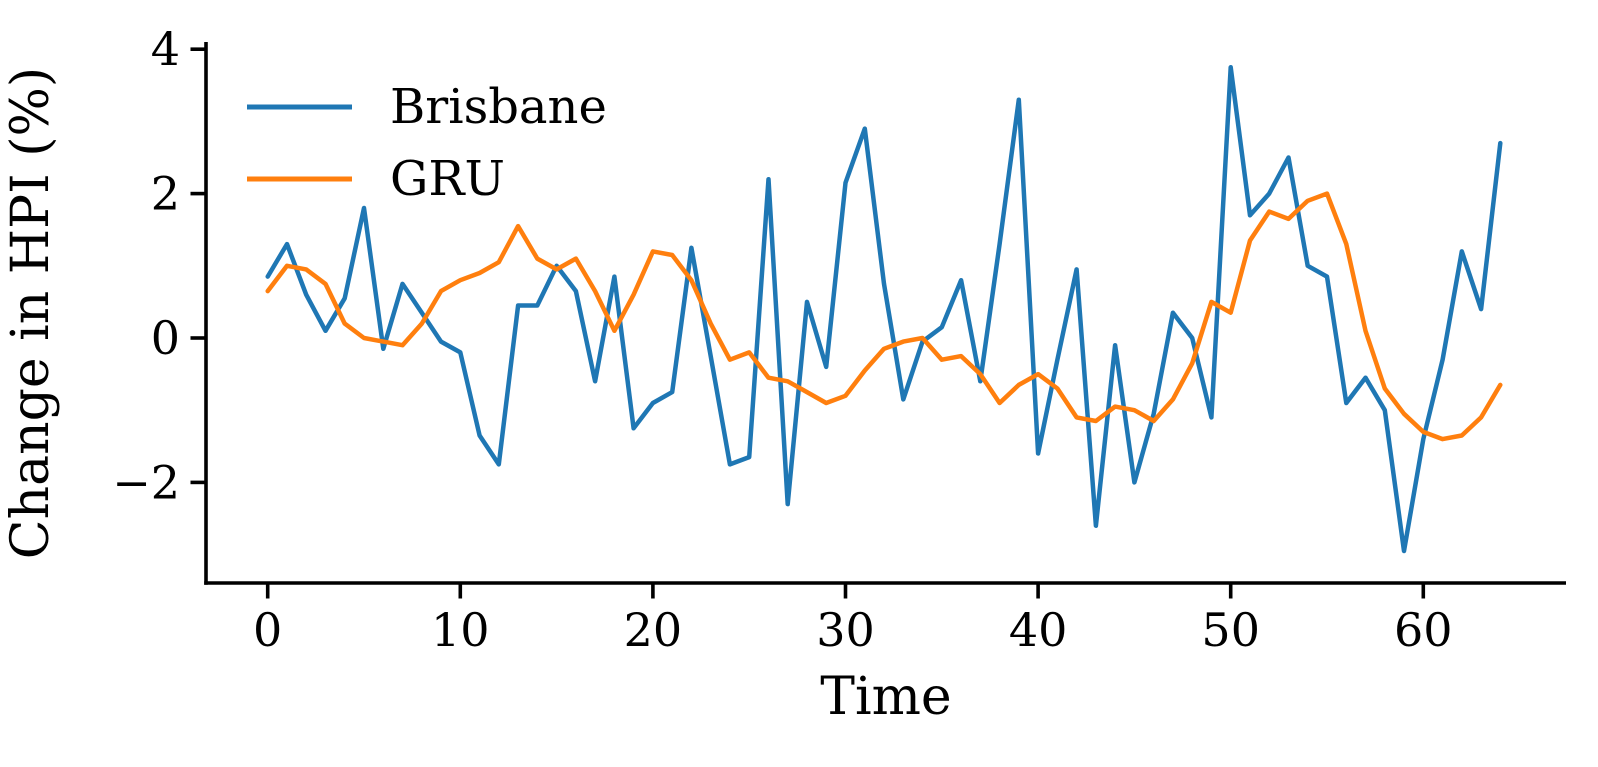 This screenshot has width=1598, height=767. What do you see at coordinates (447, 179) in the screenshot?
I see `legend-label-gru: GRU` at bounding box center [447, 179].